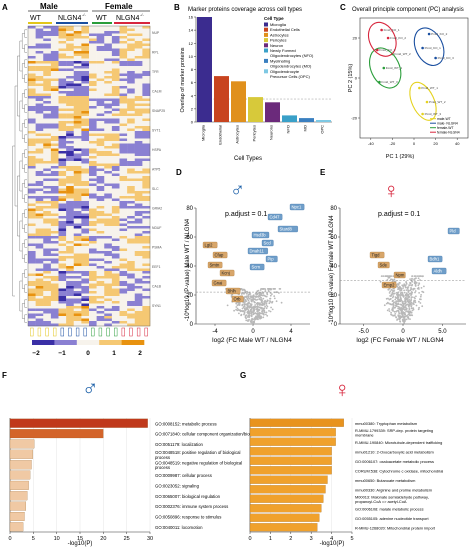 This screenshot has height=553, width=474. What do you see at coordinates (188, 496) in the screenshot?
I see `go-term-label: GO:0065007: biological regulation` at bounding box center [188, 496].